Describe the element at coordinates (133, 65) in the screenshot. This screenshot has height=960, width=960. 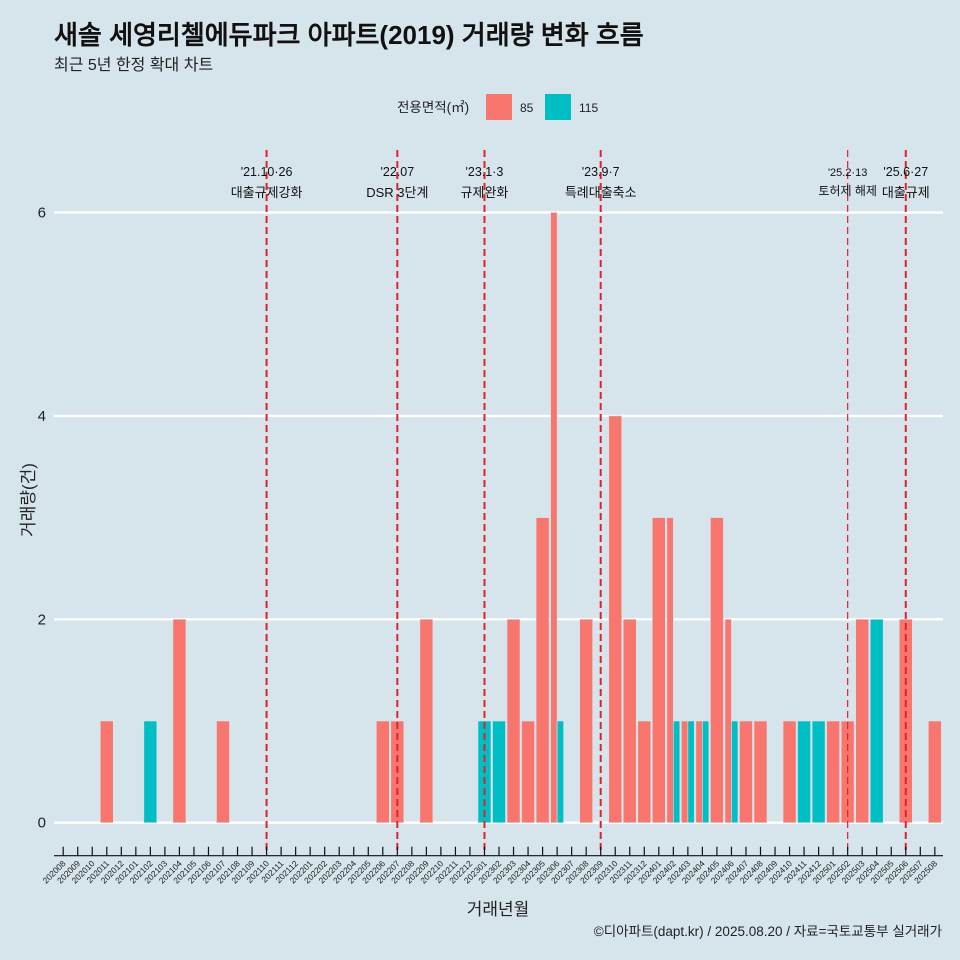
I see `chart-subtitle: 최근 5년 한정 확대 차트` at that location.